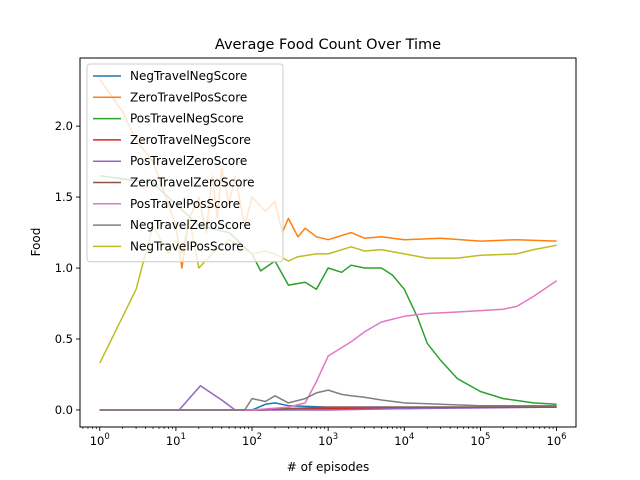  I want to click on x-tick-label: 10⁰, so click(100, 440).